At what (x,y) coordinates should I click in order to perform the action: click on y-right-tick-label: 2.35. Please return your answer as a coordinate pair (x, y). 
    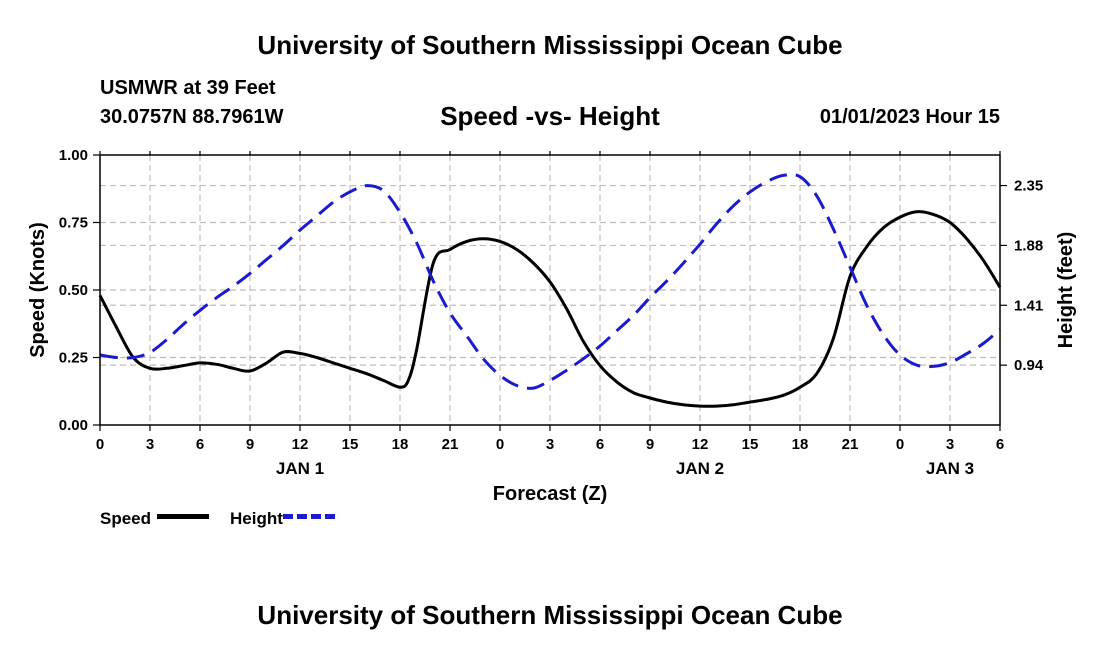
    Looking at the image, I should click on (1028, 186).